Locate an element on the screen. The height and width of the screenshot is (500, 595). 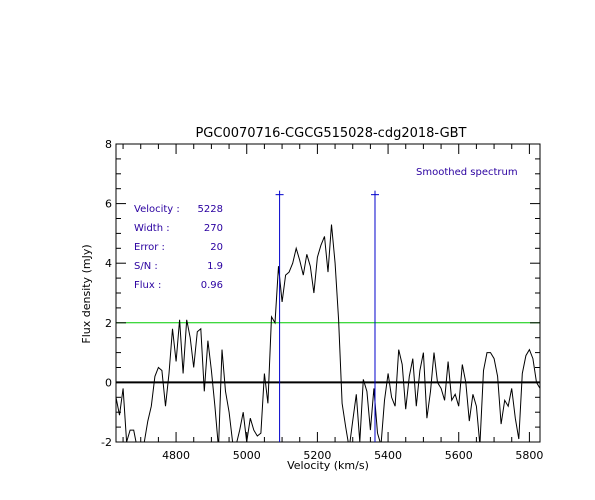
stat-label: Flux : is located at coordinates (147, 285).